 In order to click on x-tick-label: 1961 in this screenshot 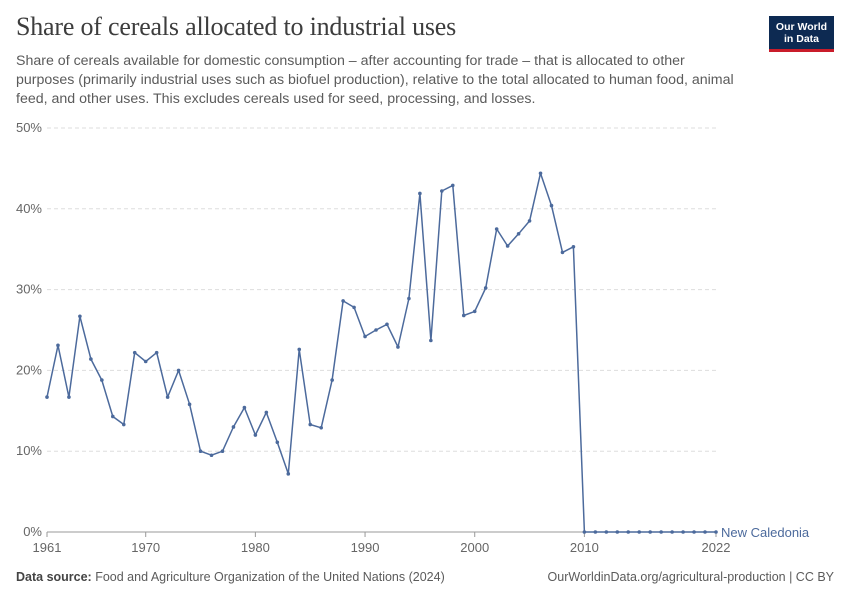, I will do `click(47, 547)`.